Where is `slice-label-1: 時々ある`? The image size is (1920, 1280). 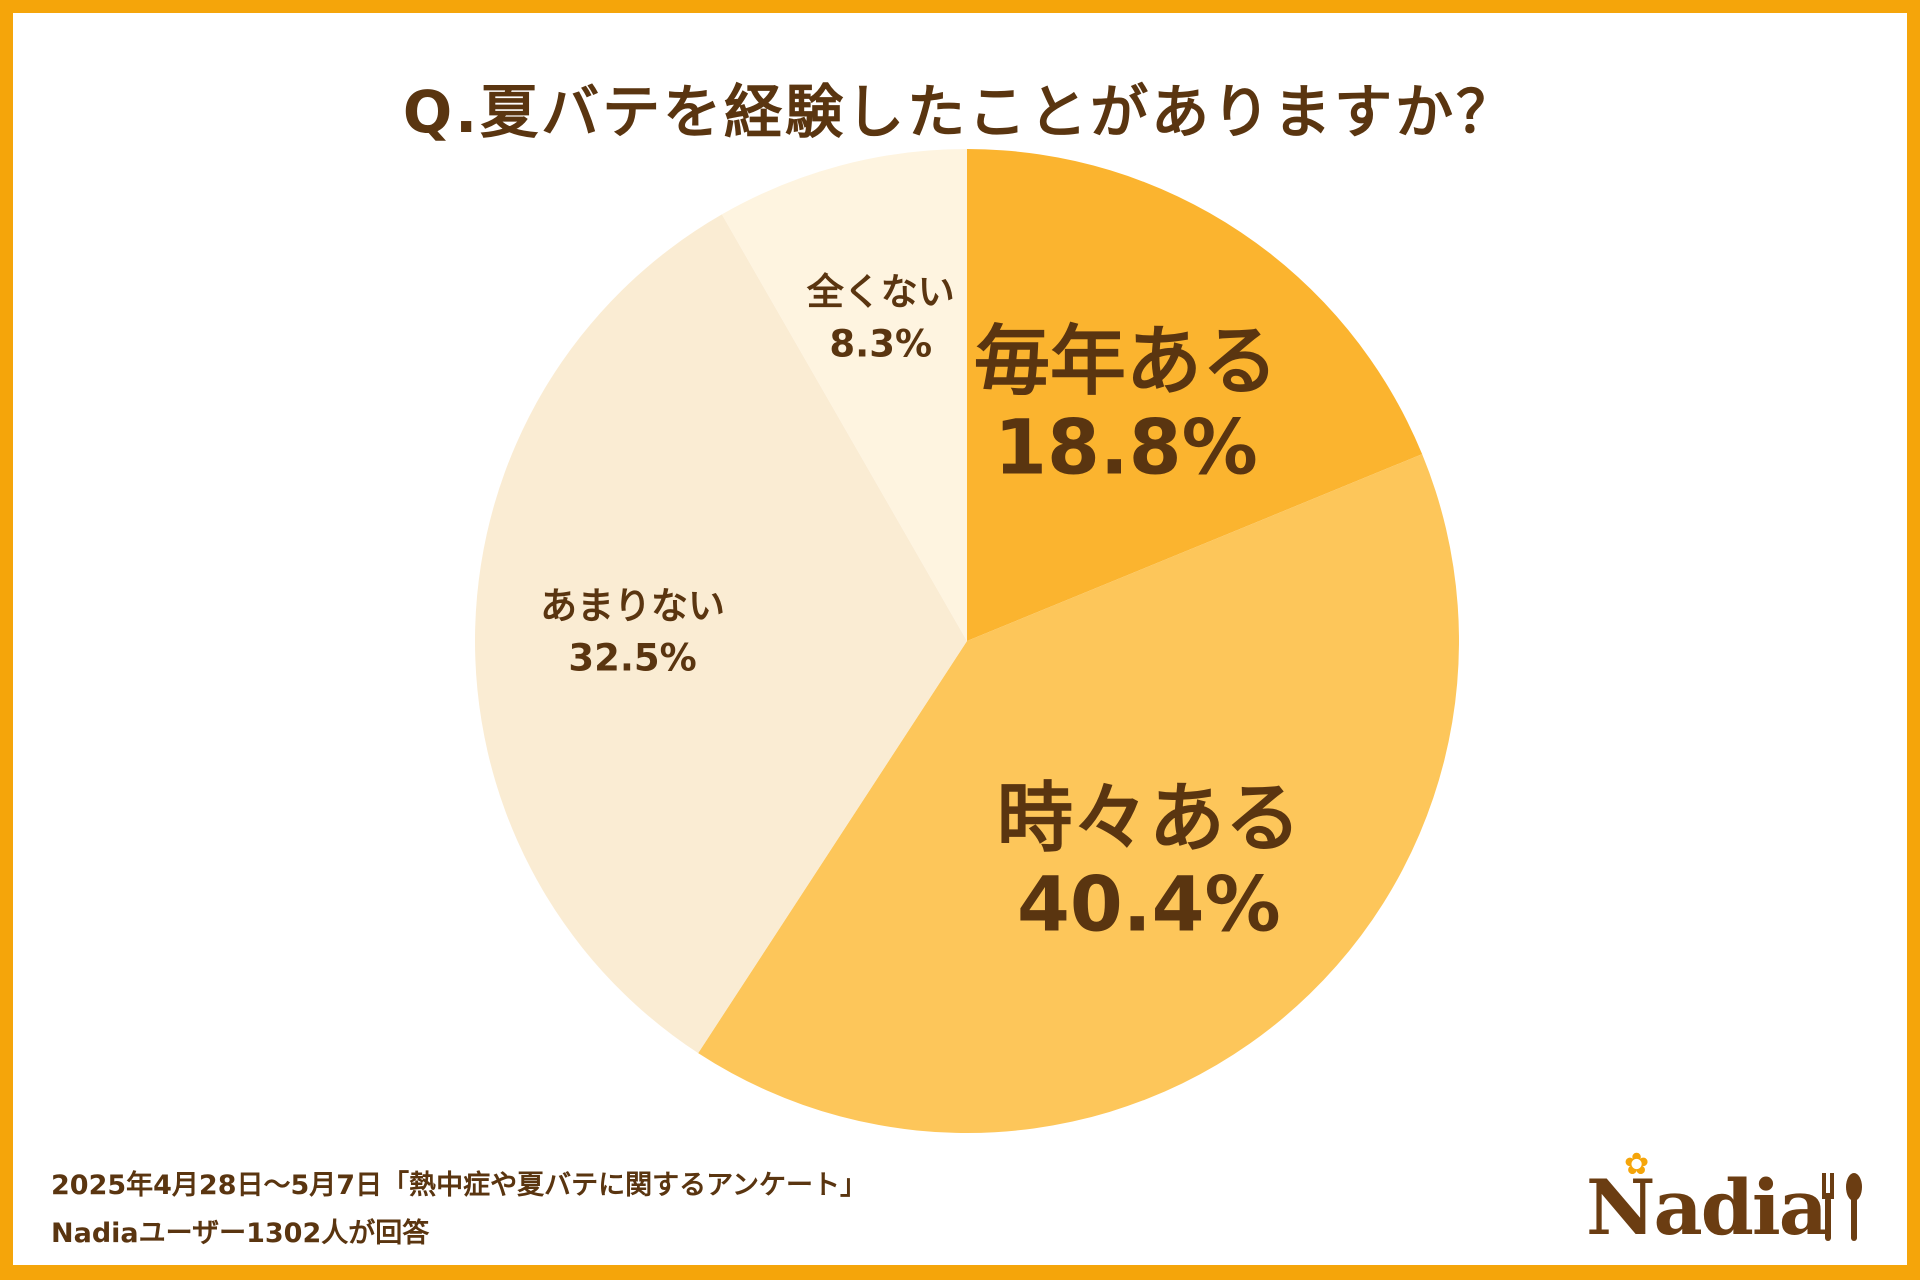 slice-label-1: 時々ある is located at coordinates (1149, 817).